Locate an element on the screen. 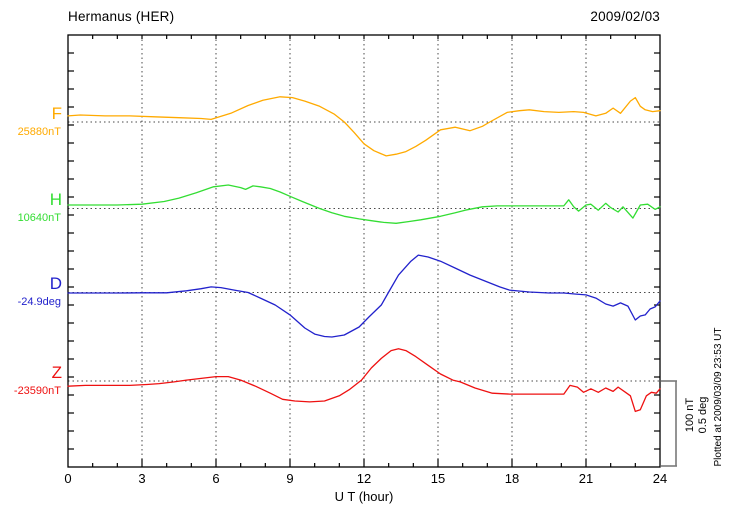  trace-letter-z: Z is located at coordinates (56, 372).